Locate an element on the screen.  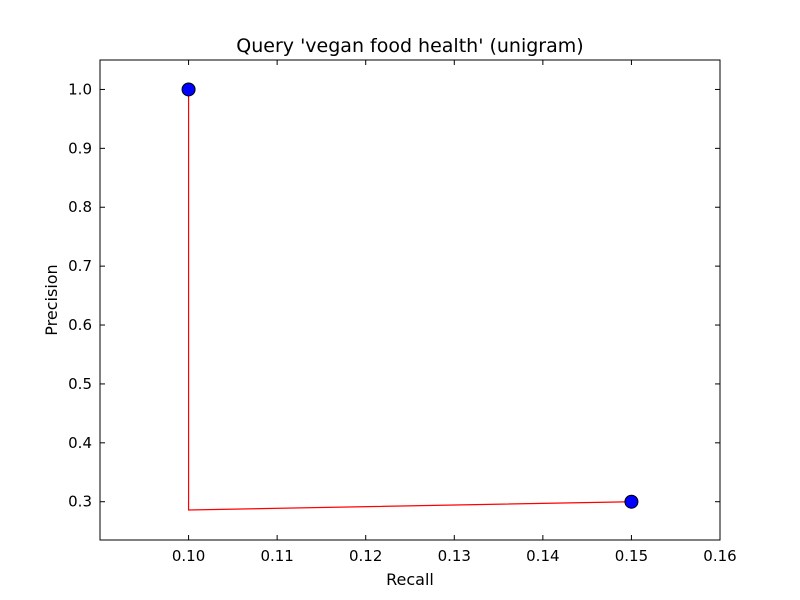
y-tick-label: 0.3 is located at coordinates (80, 502).